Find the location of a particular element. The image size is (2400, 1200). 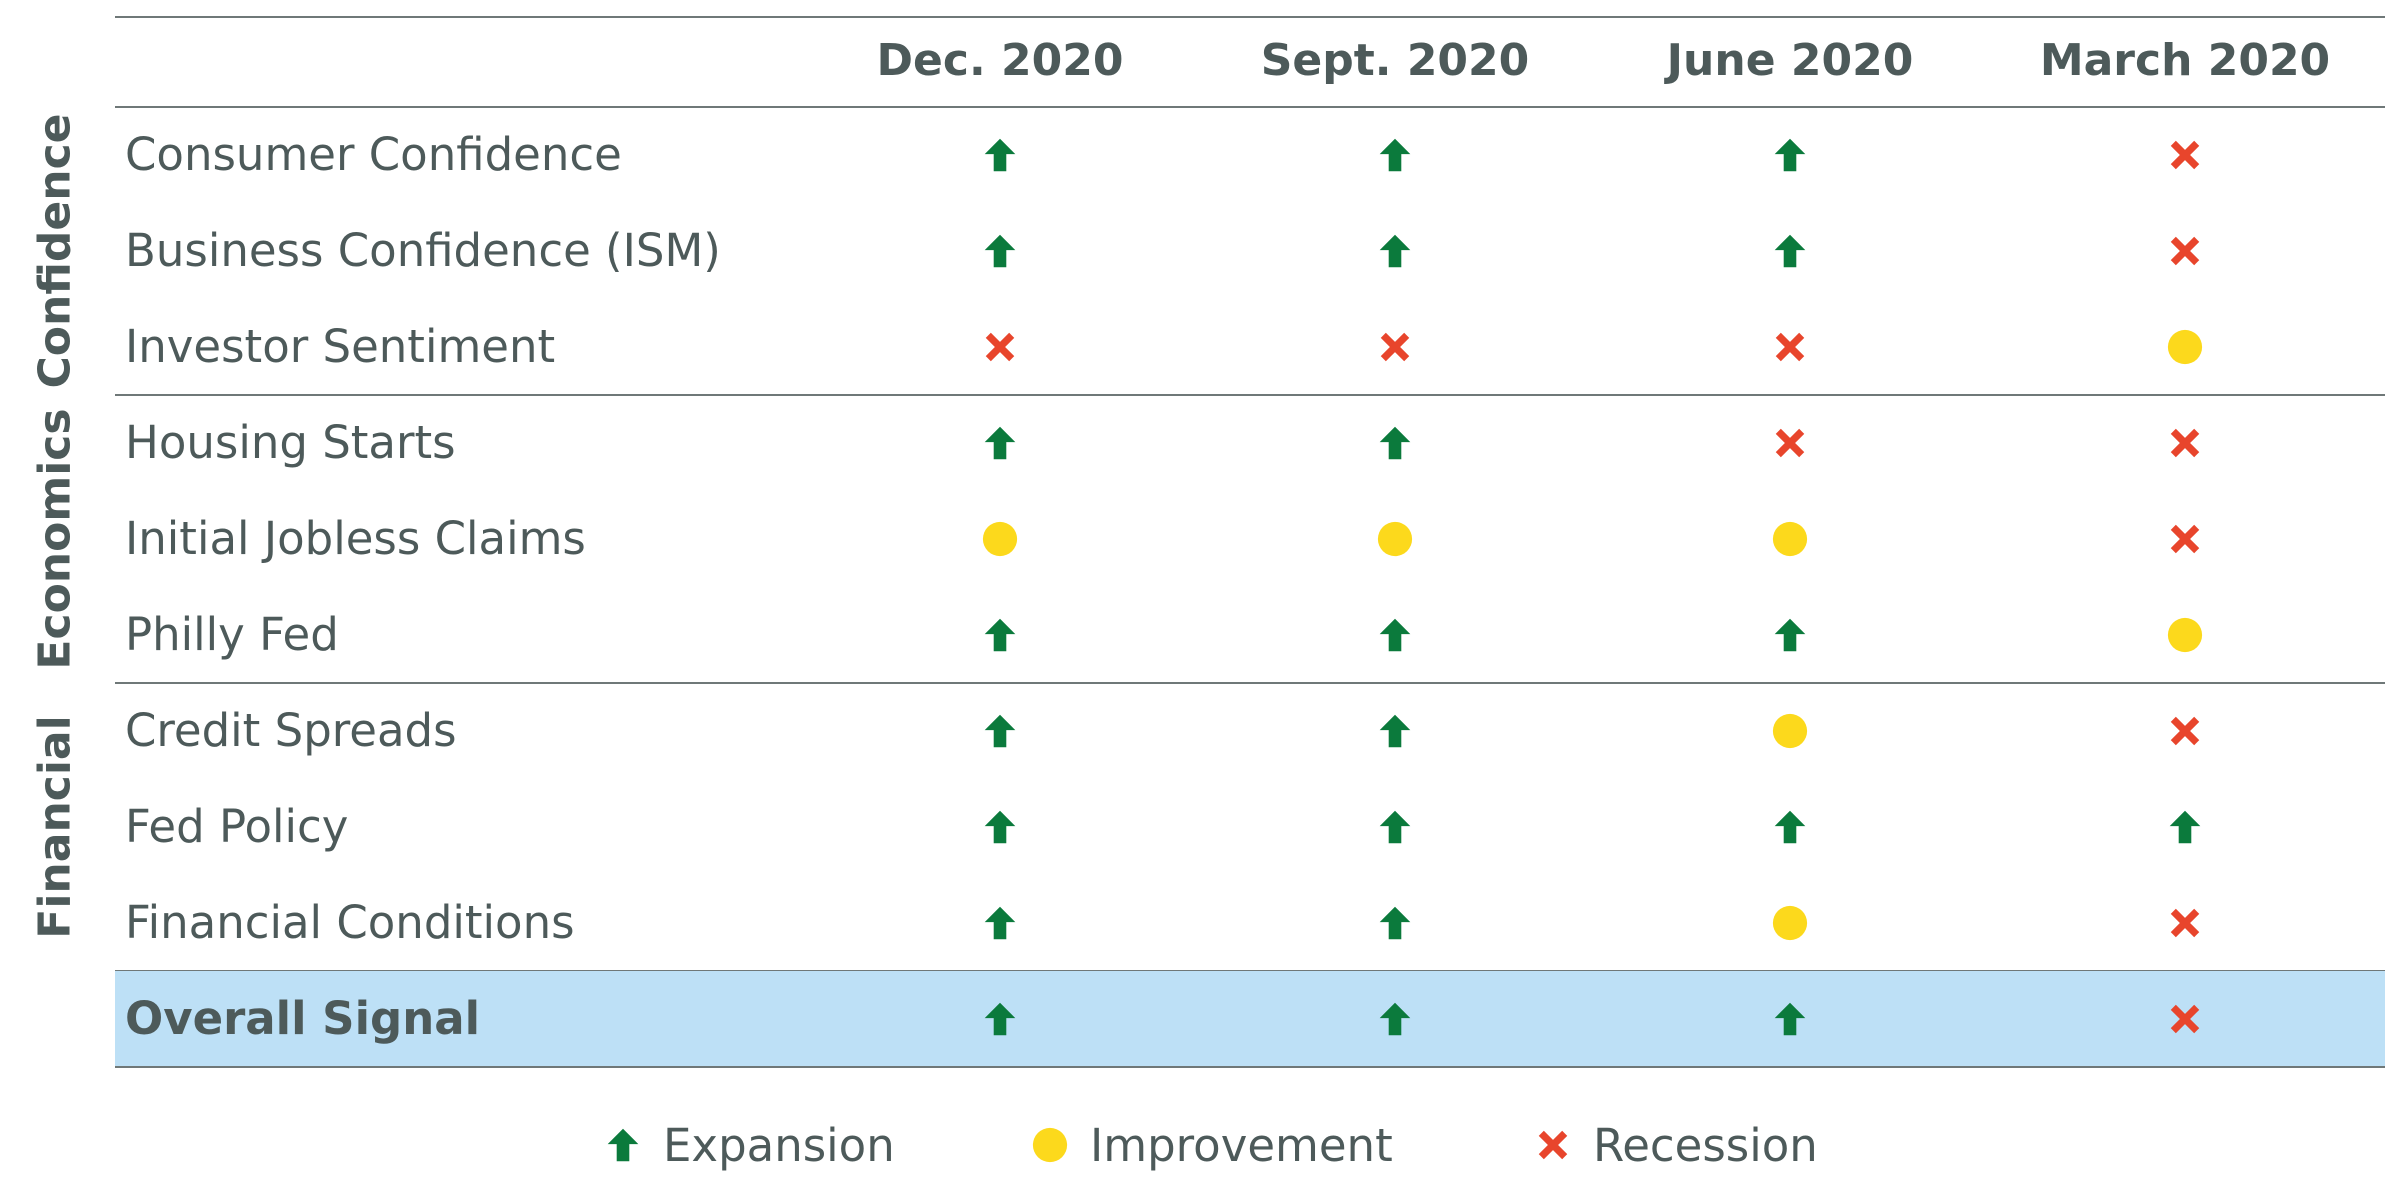

column-header: June 2020 is located at coordinates (1790, 60).